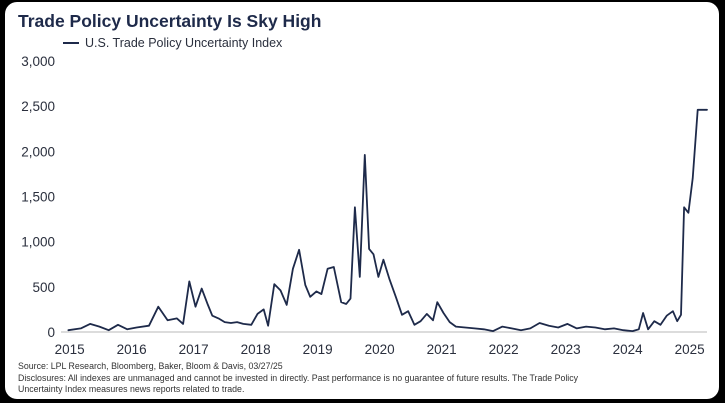  I want to click on legend-label: U.S. Trade Policy Uncertainty Index, so click(184, 43).